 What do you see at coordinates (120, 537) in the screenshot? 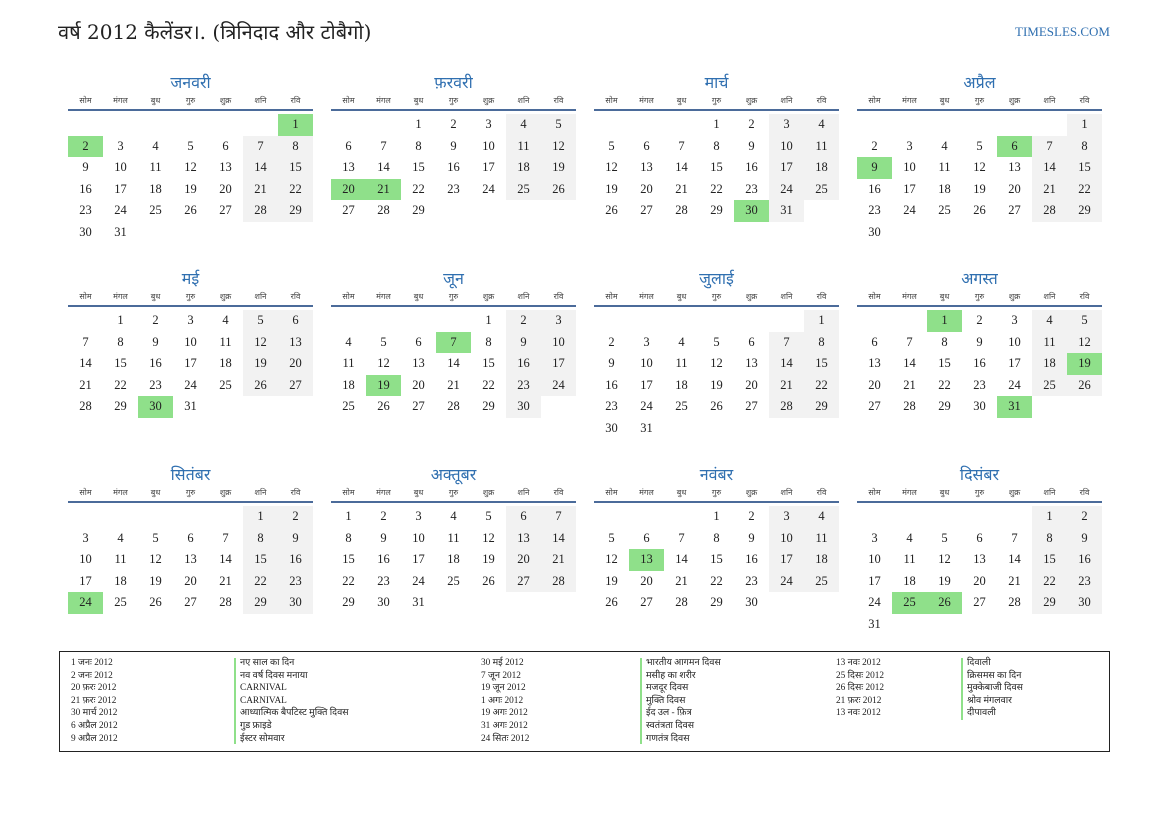
I see `day-cell: 4` at bounding box center [120, 537].